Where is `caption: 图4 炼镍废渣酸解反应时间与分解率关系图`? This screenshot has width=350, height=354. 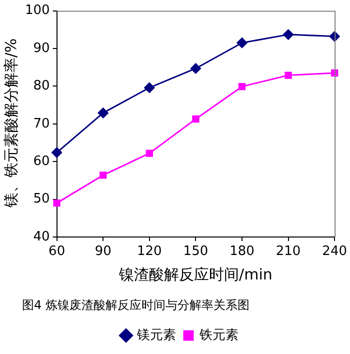 caption: 图4 炼镍废渣酸解反应时间与分解率关系图 is located at coordinates (136, 305).